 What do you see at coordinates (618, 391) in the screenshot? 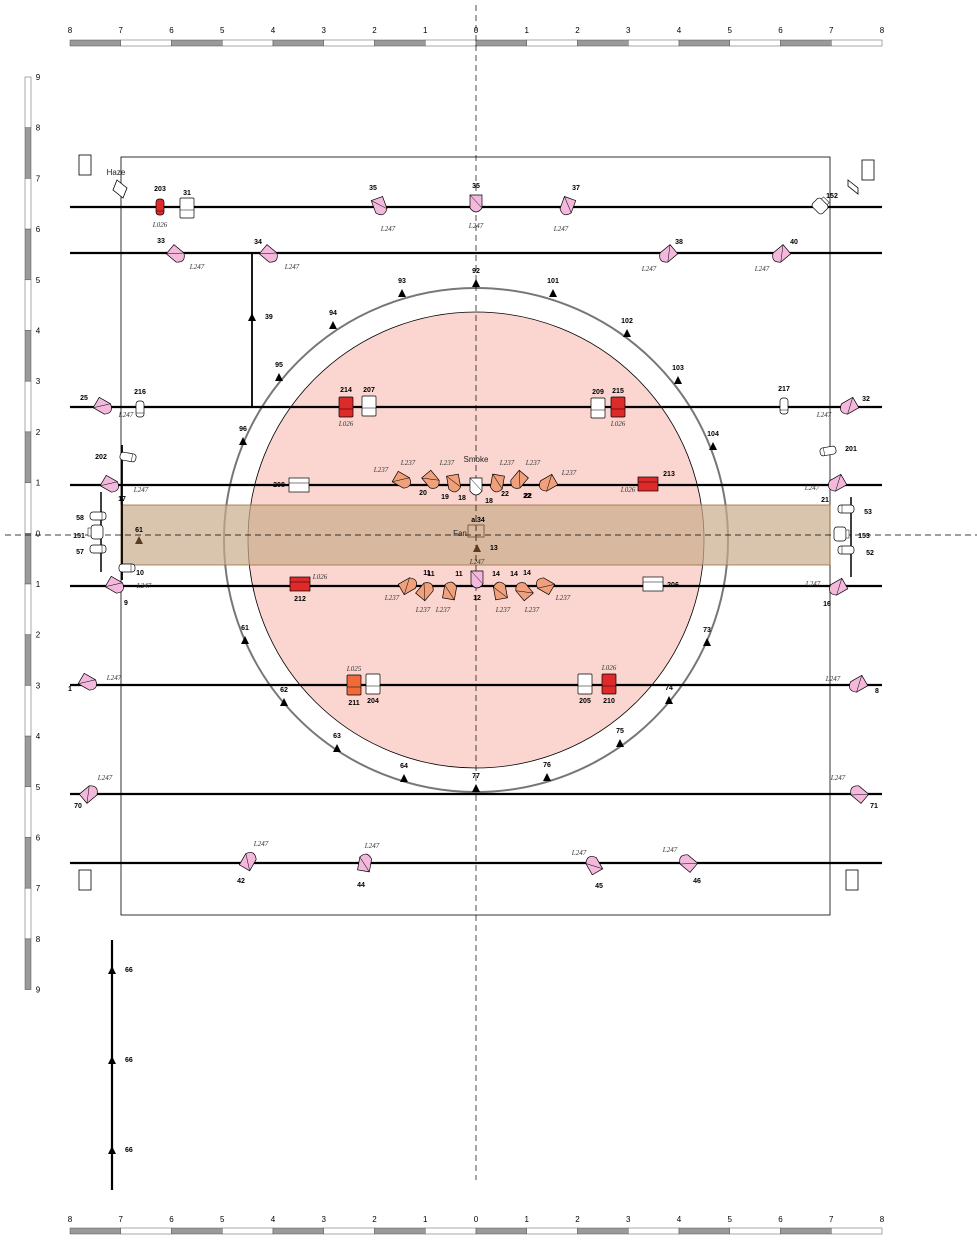
I see `fixture-number: 215` at bounding box center [618, 391].